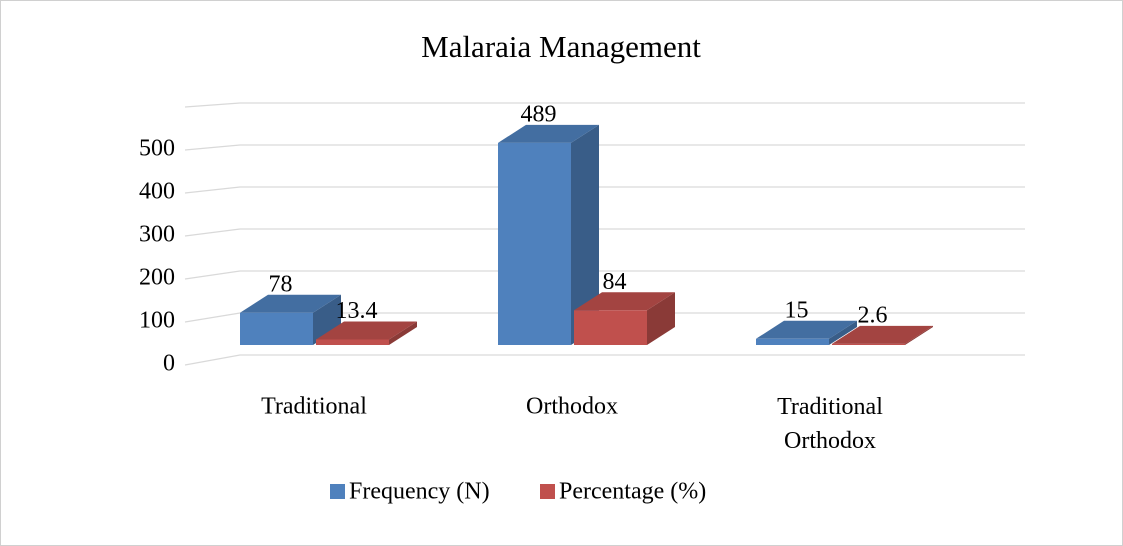 This screenshot has width=1123, height=546. Describe the element at coordinates (157, 321) in the screenshot. I see `y-tick-label: 100` at that location.